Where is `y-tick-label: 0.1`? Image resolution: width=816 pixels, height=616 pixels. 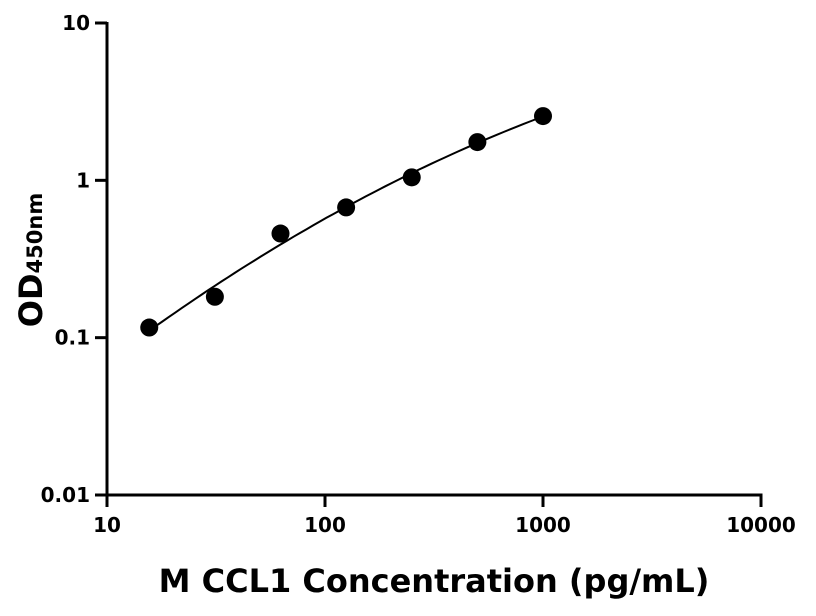
y-tick-label: 0.1 is located at coordinates (72, 338).